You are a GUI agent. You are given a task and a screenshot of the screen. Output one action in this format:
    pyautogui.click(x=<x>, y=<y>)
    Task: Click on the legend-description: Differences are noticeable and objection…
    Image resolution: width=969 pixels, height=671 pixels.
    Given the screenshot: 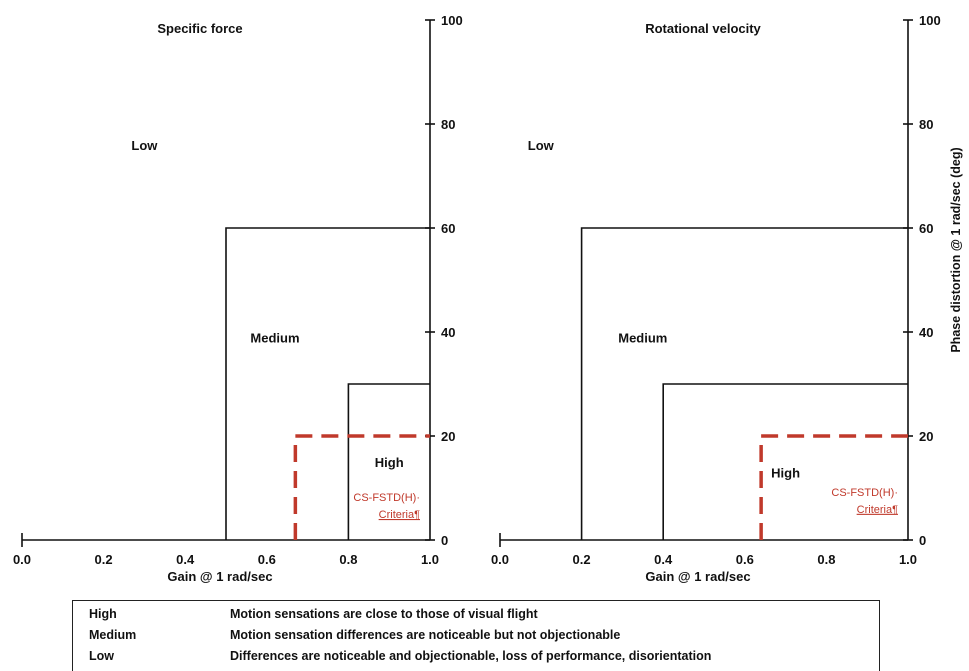 What is the action you would take?
    pyautogui.click(x=471, y=656)
    